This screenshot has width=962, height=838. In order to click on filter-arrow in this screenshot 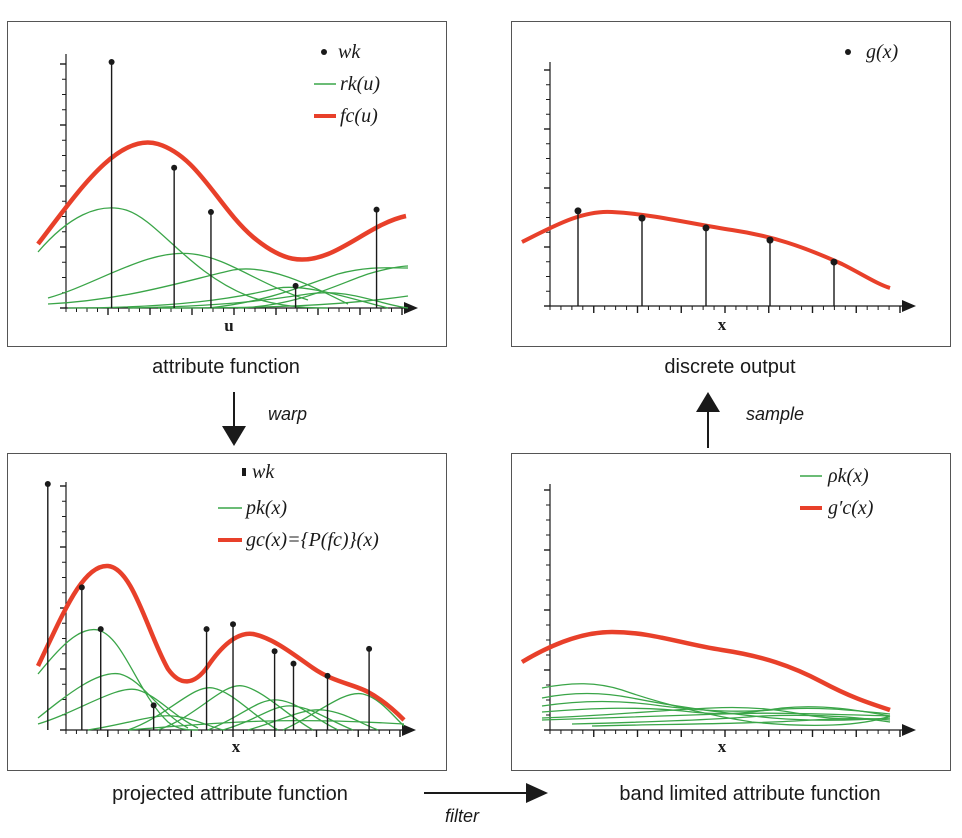, I will do `click(486, 793)`.